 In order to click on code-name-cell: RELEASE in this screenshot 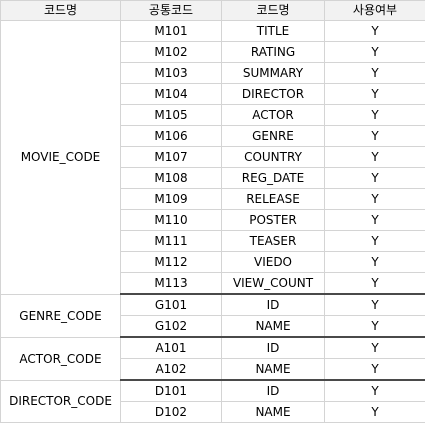, I will do `click(273, 199)`.